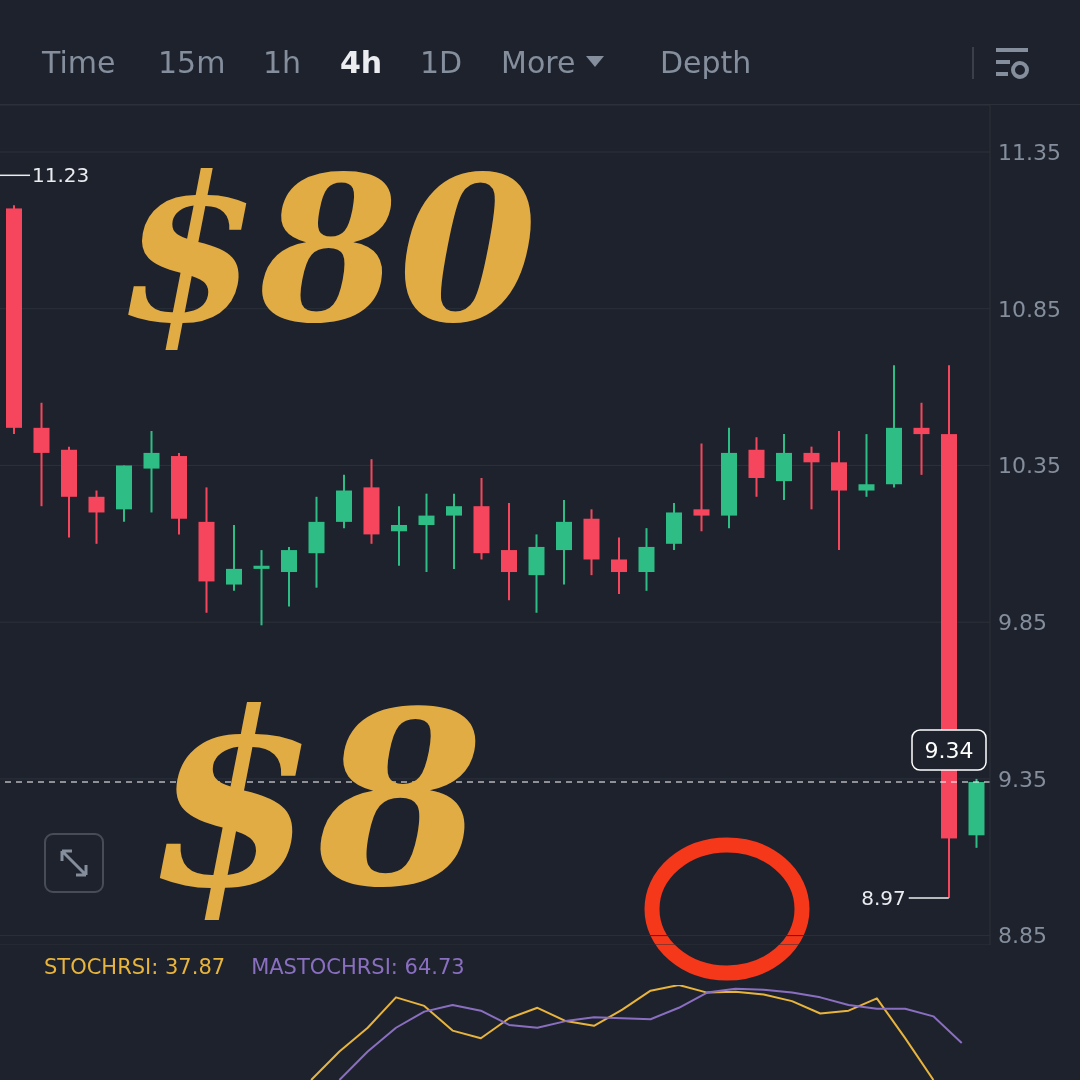  I want to click on text: More, so click(538, 62).